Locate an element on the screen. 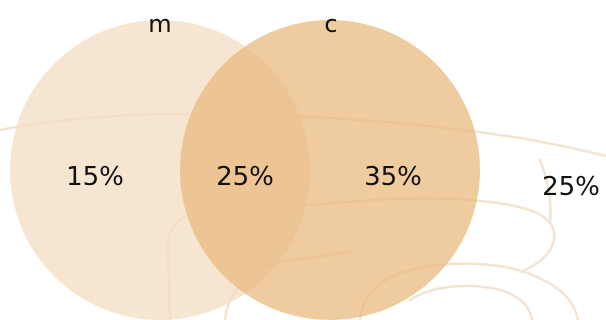  set-c-label: c is located at coordinates (330, 24).